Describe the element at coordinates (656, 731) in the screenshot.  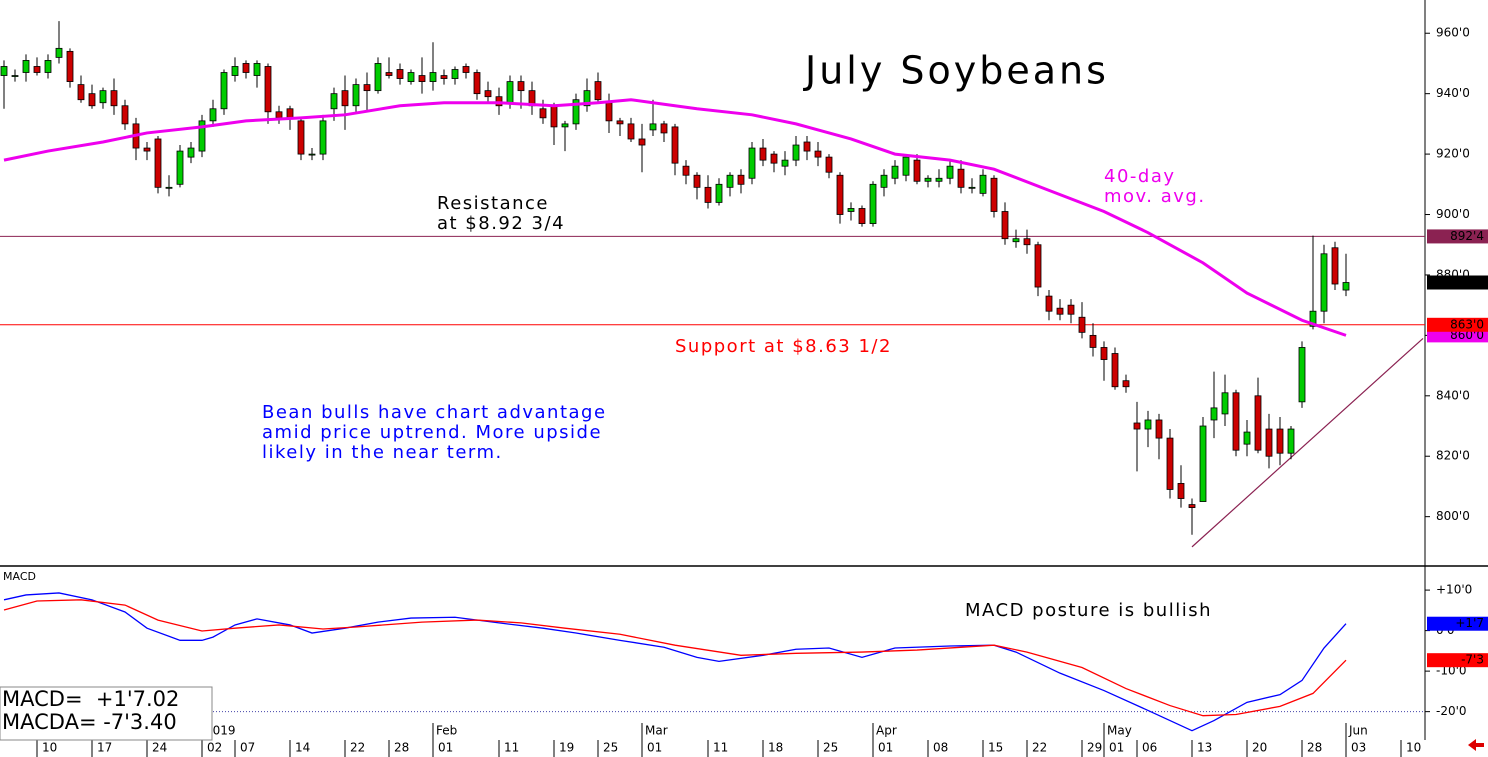
I see `month-label: Mar` at that location.